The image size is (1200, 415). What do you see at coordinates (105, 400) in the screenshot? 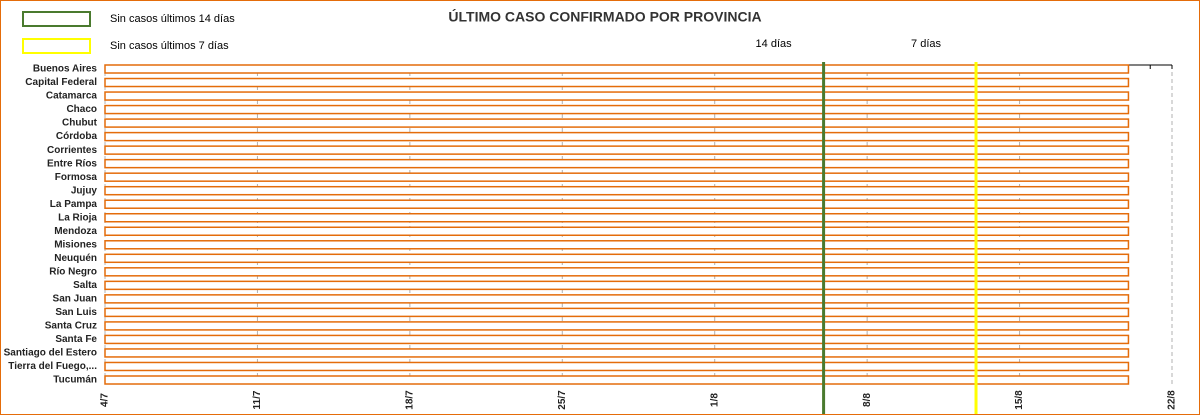
I see `x-tick-label: 4/7` at bounding box center [105, 400].